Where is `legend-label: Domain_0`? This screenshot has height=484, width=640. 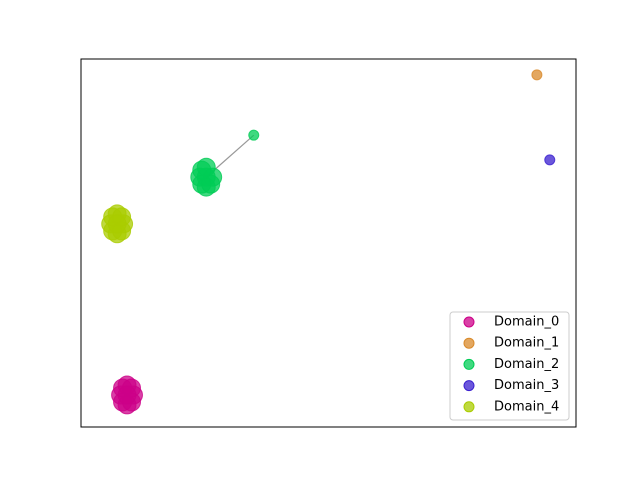
legend-label: Domain_0 is located at coordinates (526, 322).